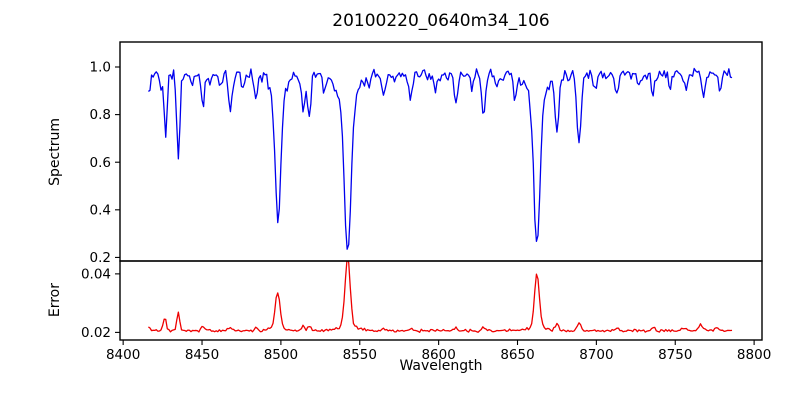 The height and width of the screenshot is (400, 800). I want to click on x-tick-label: 8700, so click(596, 355).